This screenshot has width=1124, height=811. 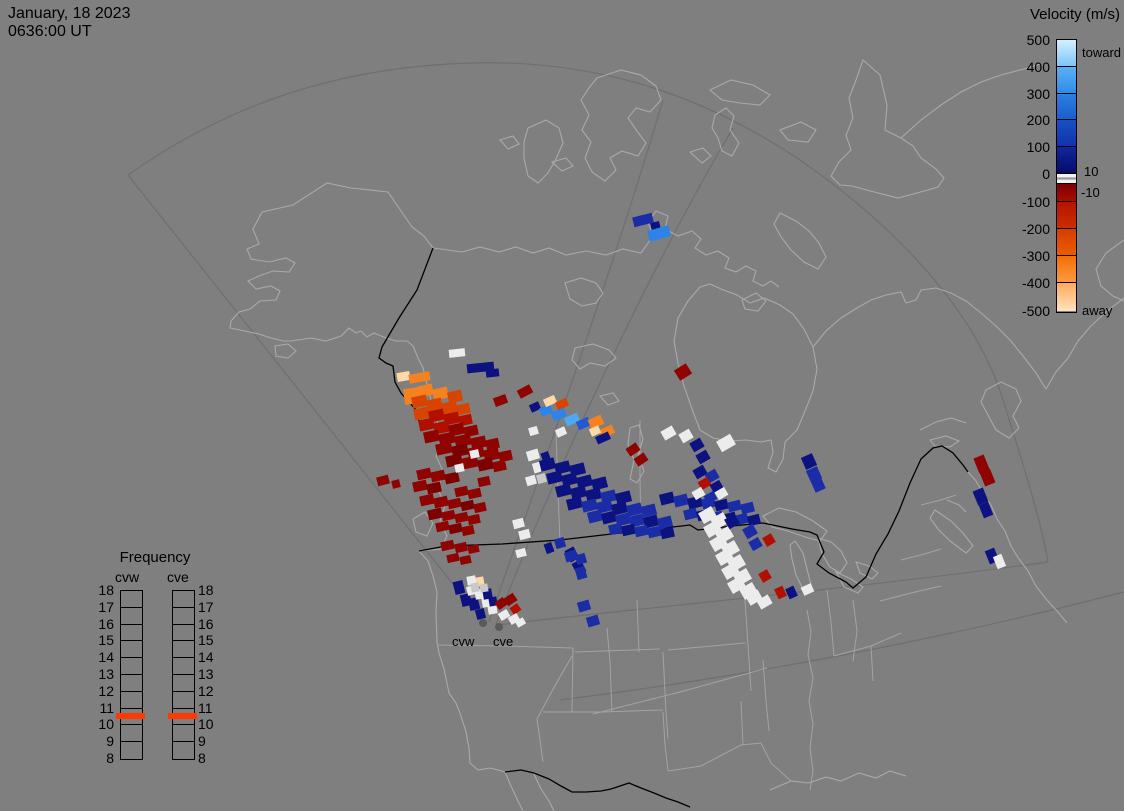 I want to click on frequency-tick-label: 13, so click(x=206, y=674).